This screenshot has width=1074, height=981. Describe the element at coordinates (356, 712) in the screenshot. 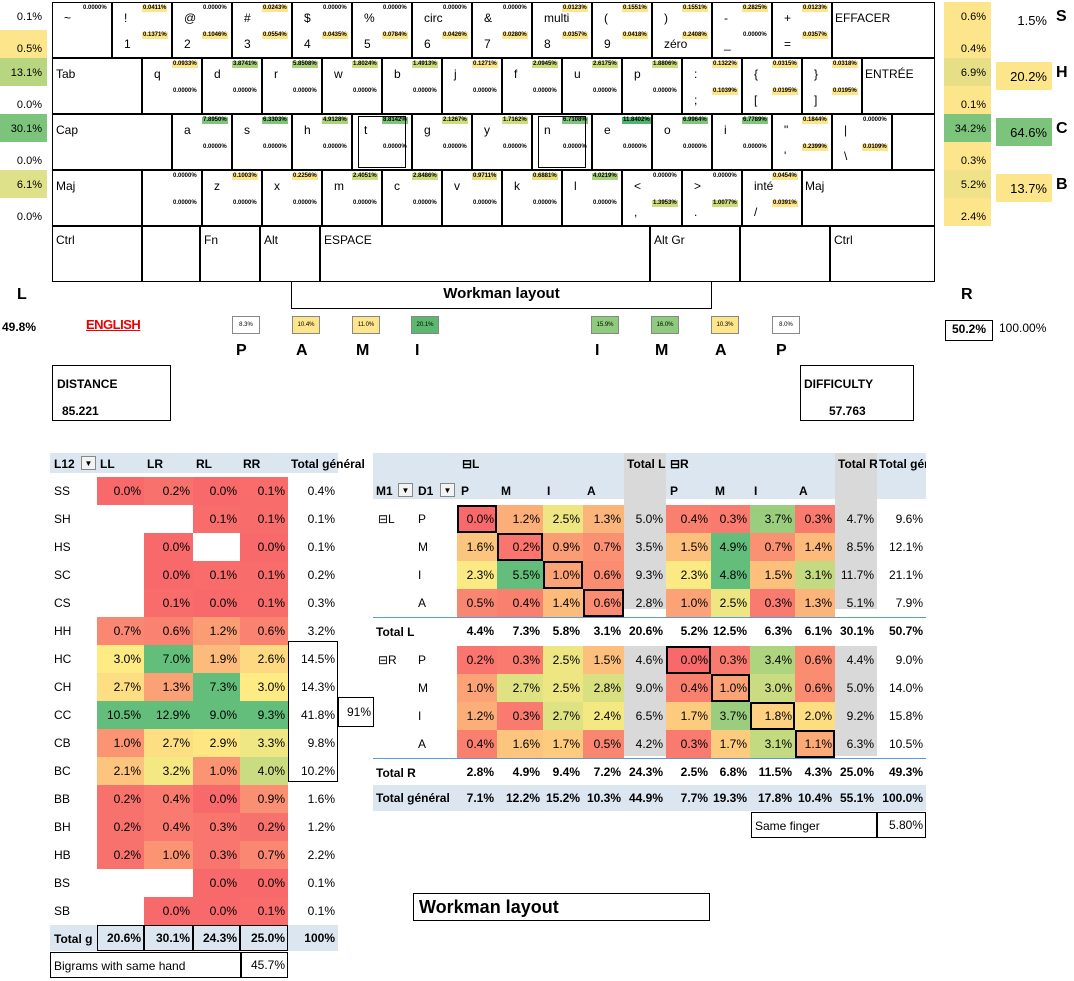

I see `pivot1-cc-box` at that location.